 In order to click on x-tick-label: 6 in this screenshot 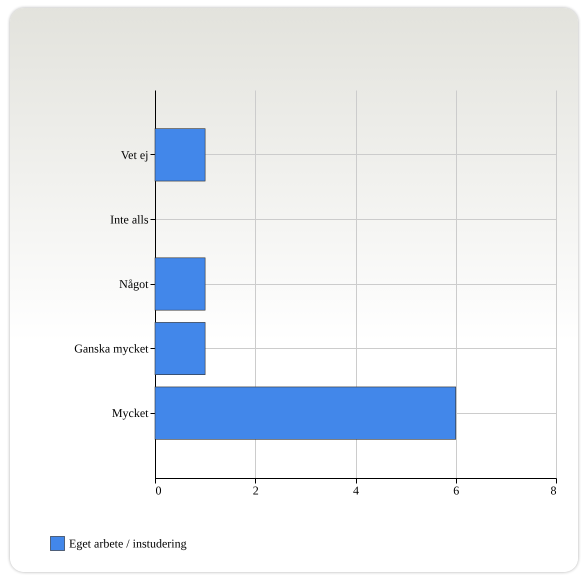, I will do `click(456, 491)`.